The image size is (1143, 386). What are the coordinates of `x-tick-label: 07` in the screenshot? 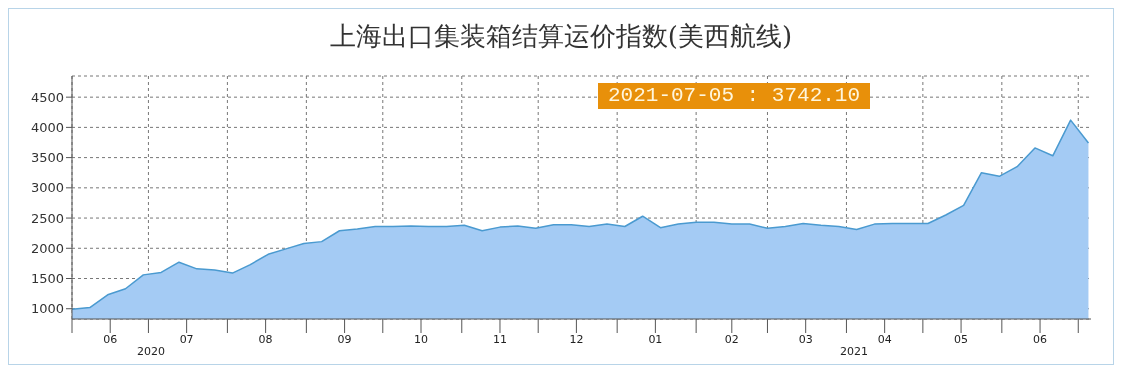 It's located at (186, 339).